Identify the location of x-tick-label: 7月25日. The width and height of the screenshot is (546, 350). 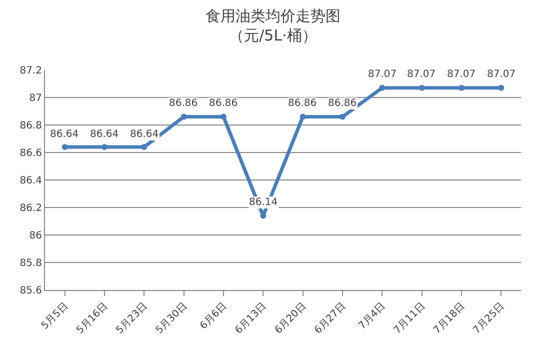
(489, 318).